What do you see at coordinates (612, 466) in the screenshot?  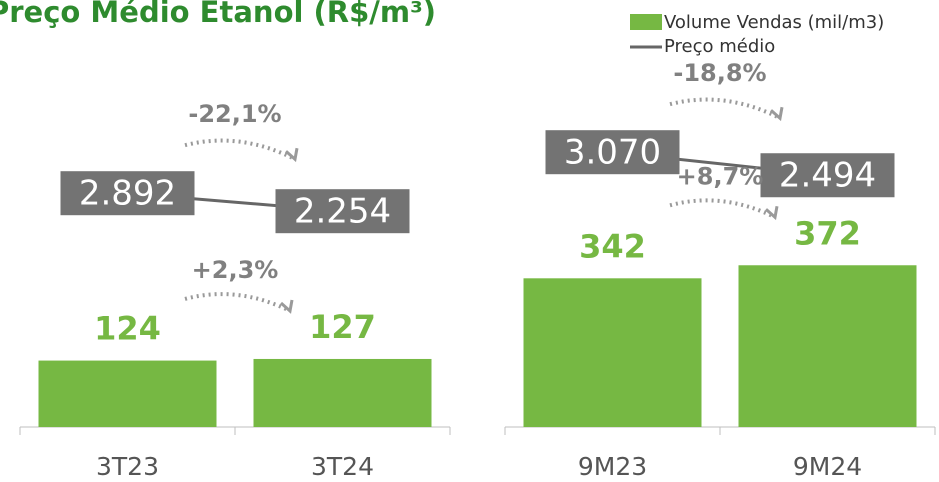 I see `x-tick-label: 9M23` at bounding box center [612, 466].